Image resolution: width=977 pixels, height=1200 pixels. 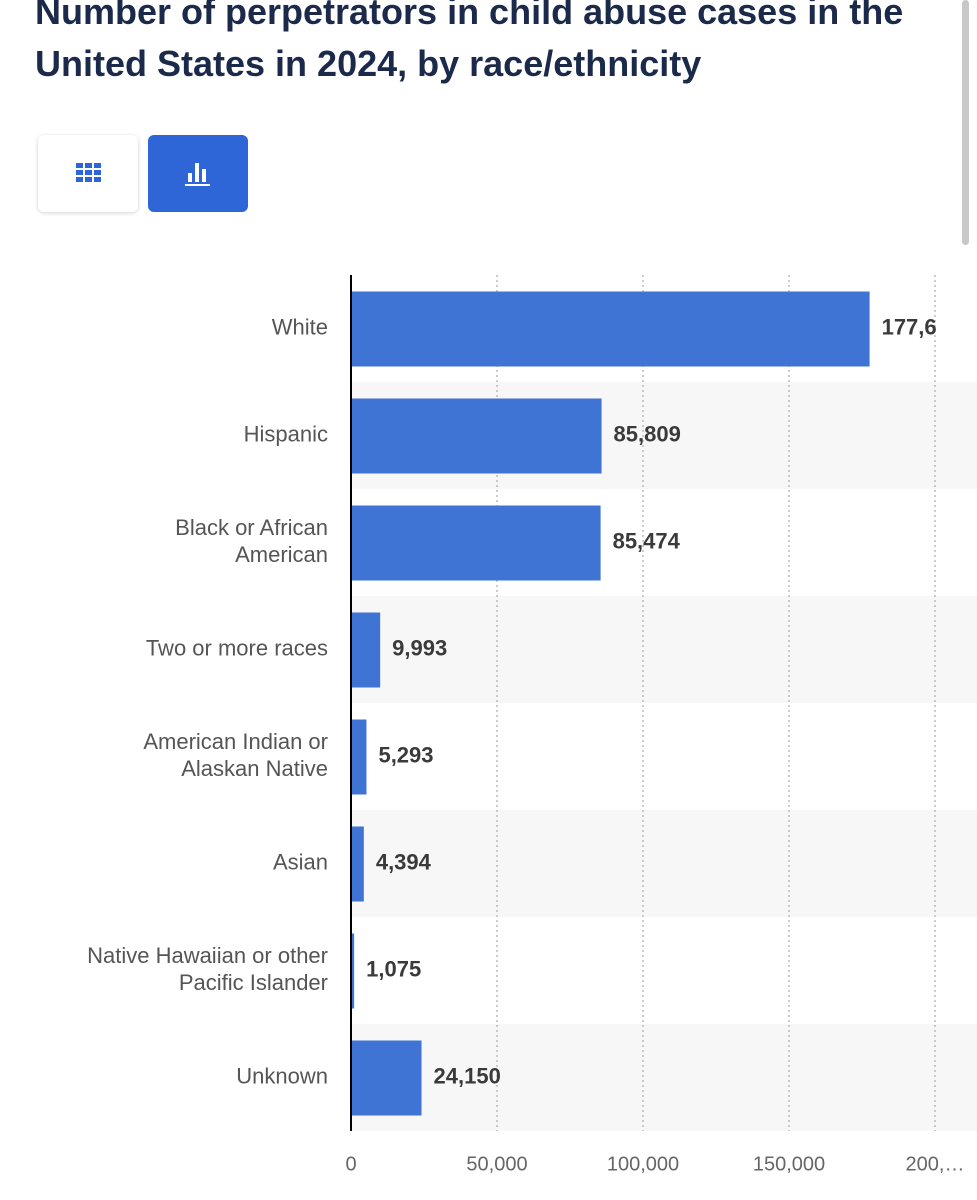 I want to click on value-label: 24,150, so click(x=467, y=1075).